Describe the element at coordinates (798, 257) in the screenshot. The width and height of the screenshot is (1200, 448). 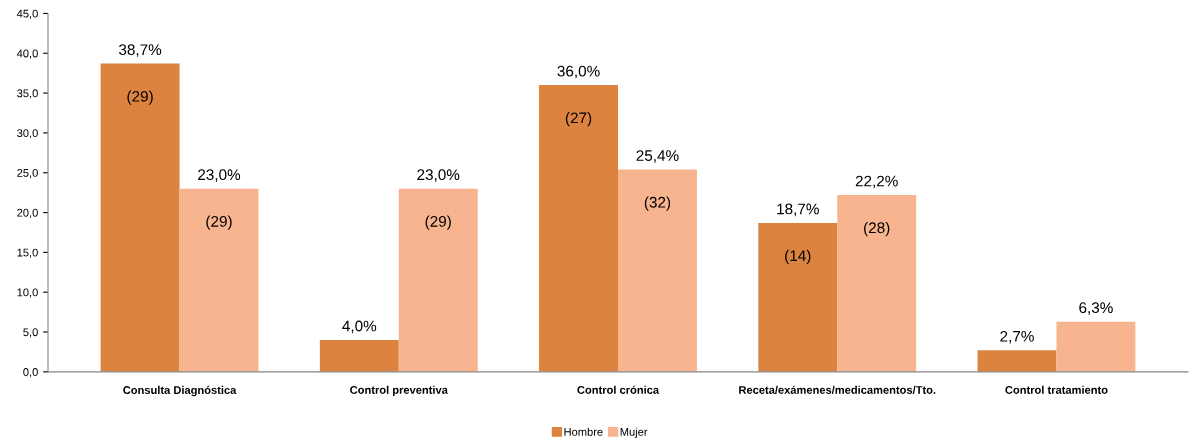
I see `annotation: (14)` at that location.